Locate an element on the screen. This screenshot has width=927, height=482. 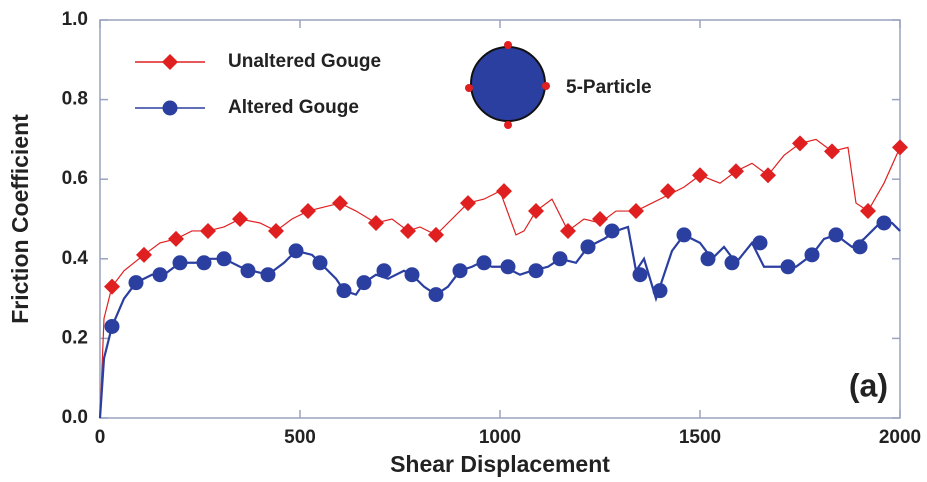
panel-label: (a) is located at coordinates (868, 385).